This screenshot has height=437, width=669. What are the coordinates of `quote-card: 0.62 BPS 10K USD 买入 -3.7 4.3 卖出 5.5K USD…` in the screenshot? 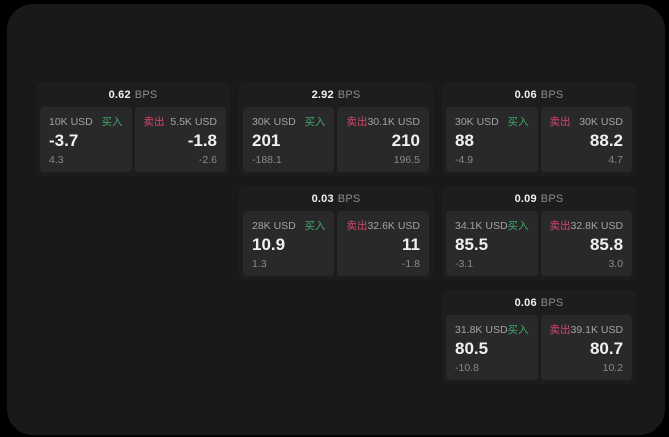 It's located at (133, 129).